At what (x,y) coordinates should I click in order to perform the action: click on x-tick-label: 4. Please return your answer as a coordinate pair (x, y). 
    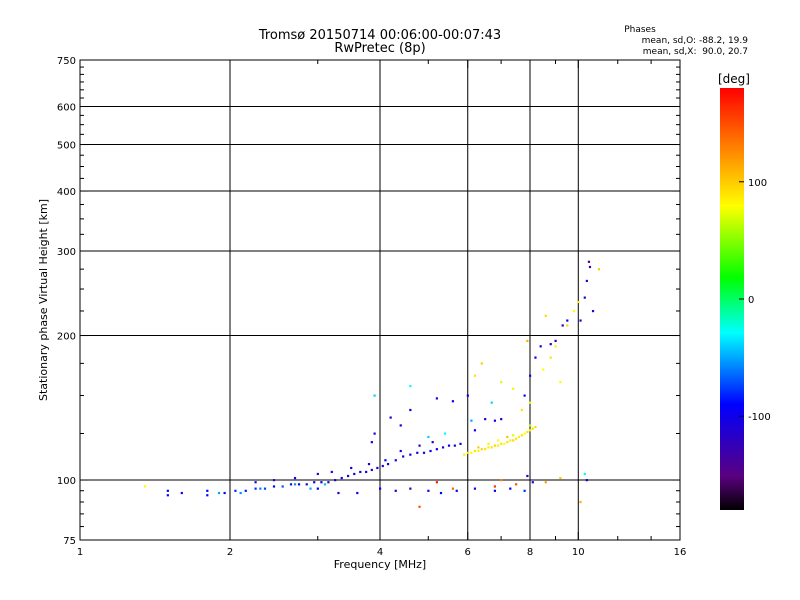
    Looking at the image, I should click on (380, 552).